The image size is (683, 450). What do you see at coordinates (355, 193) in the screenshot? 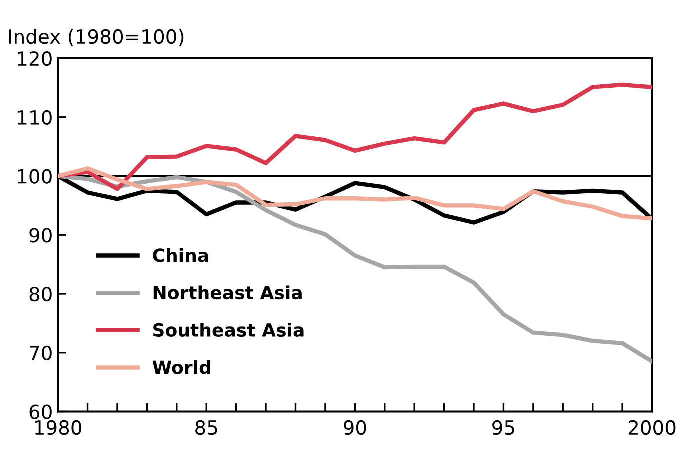
I see `line-series` at bounding box center [355, 193].